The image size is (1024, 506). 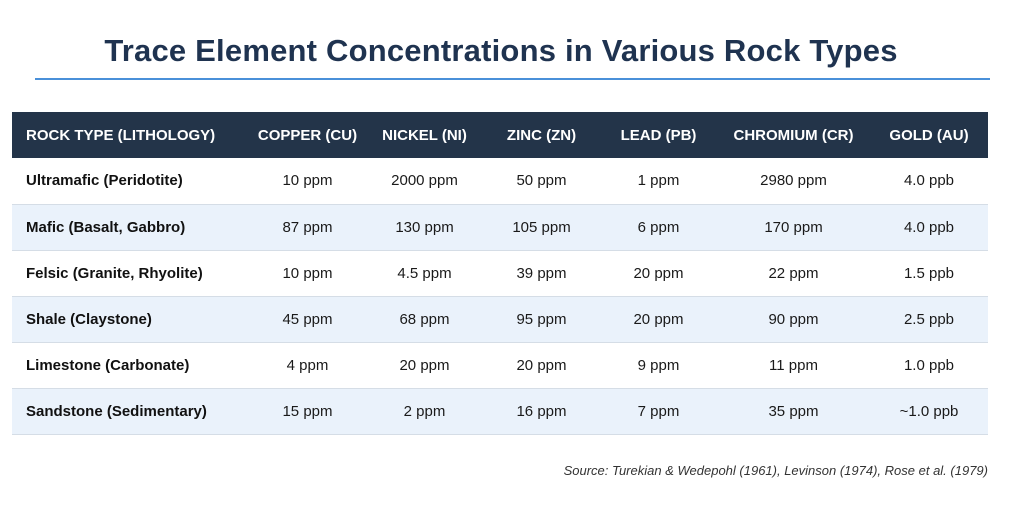 What do you see at coordinates (793, 181) in the screenshot?
I see `chromium-cell: 2980 ppm` at bounding box center [793, 181].